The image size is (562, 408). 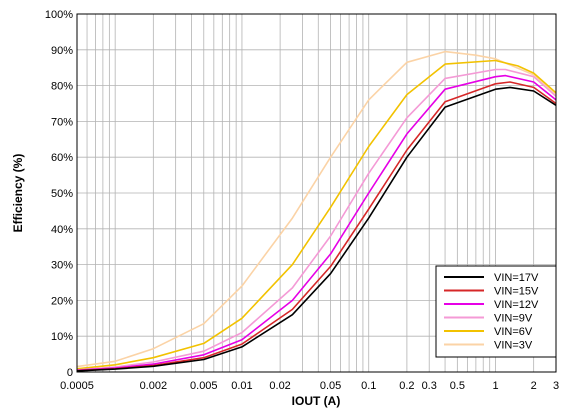 What do you see at coordinates (556, 386) in the screenshot?
I see `x-tick-label: 3` at bounding box center [556, 386].